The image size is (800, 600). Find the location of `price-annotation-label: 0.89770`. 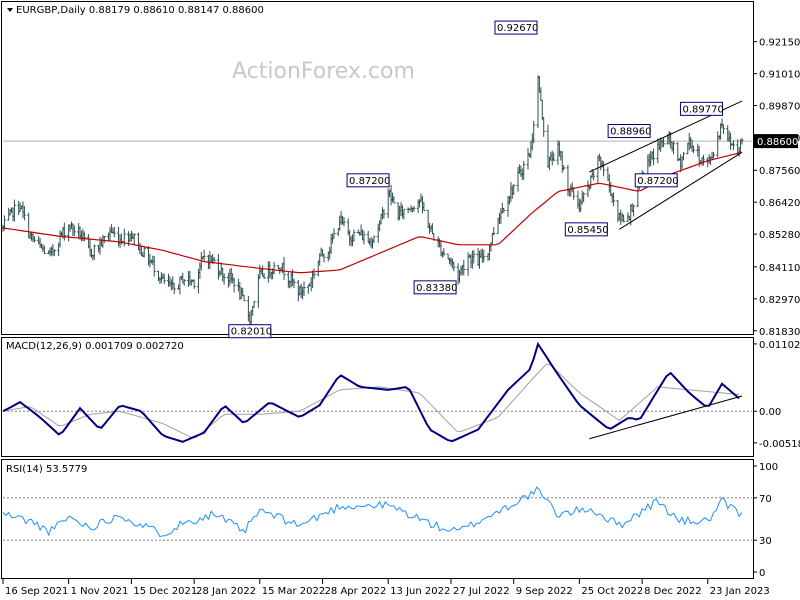

price-annotation-label: 0.89770 is located at coordinates (702, 109).